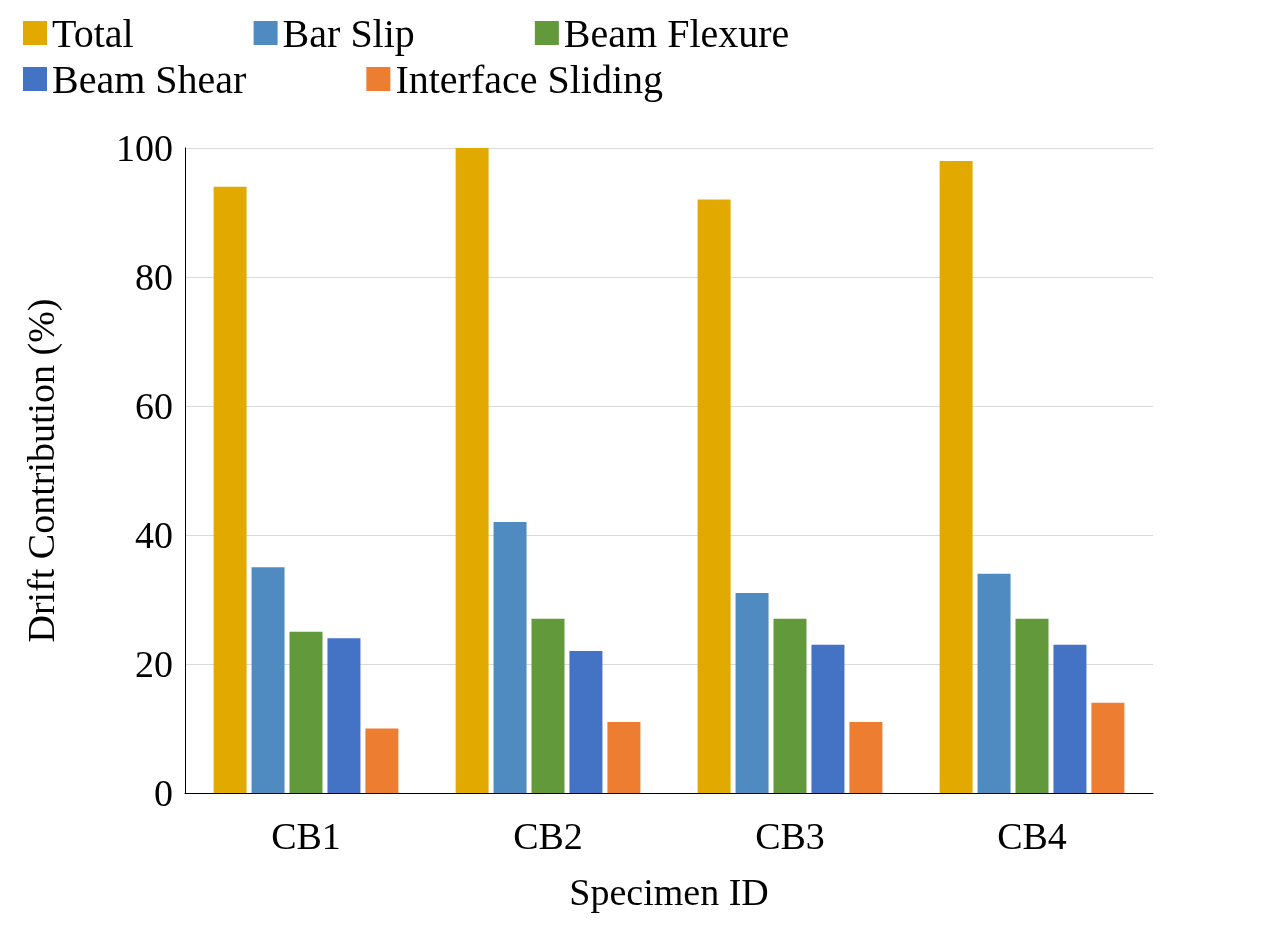 The width and height of the screenshot is (1265, 937). What do you see at coordinates (348, 33) in the screenshot?
I see `legend-label: Bar Slip` at bounding box center [348, 33].